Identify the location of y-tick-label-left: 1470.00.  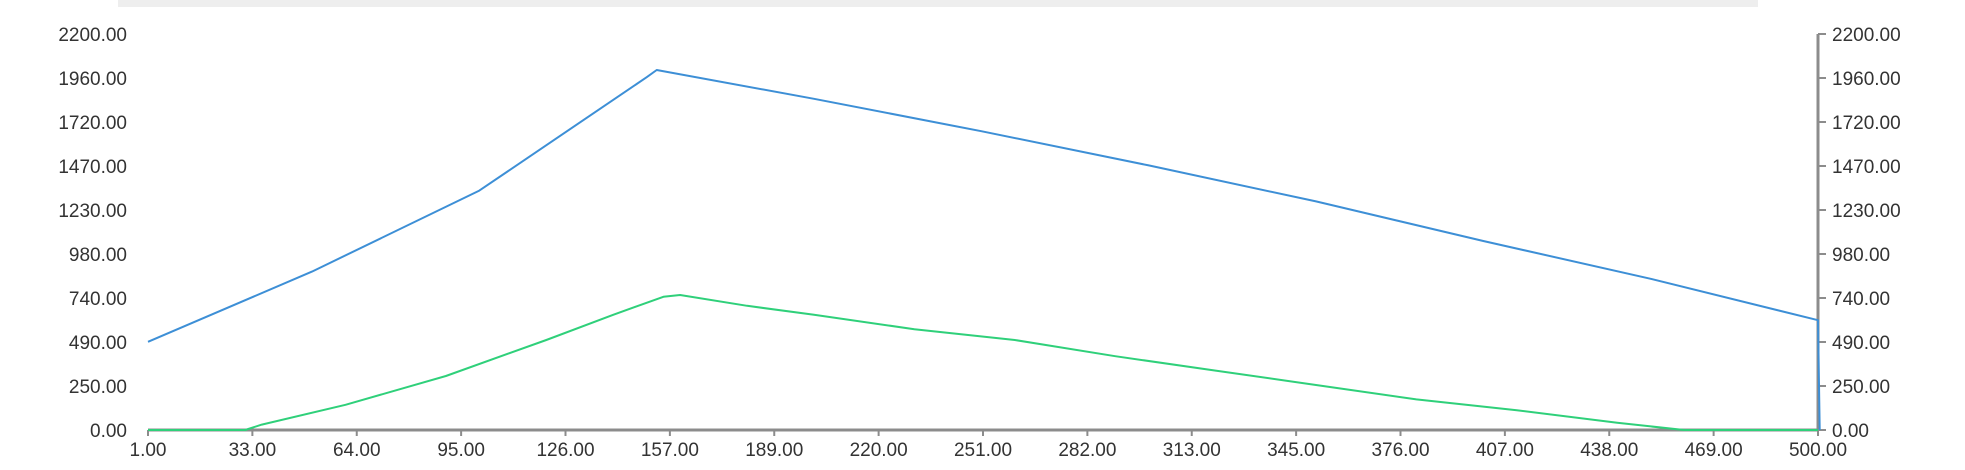
(92, 167).